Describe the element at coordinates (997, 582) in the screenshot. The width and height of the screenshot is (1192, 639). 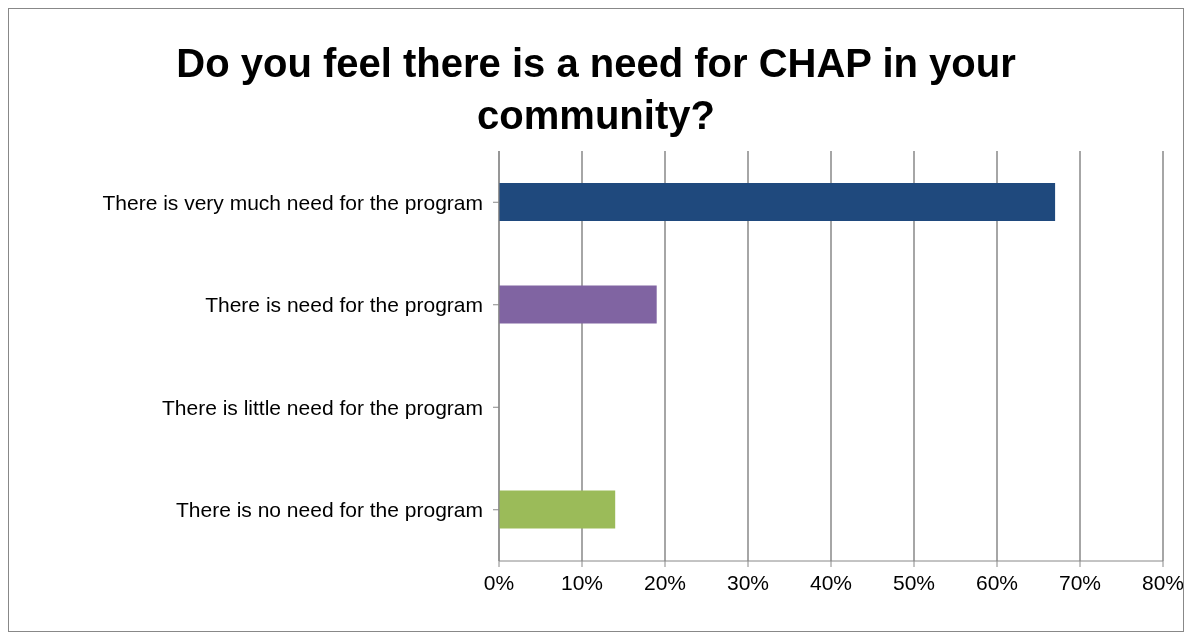
I see `x-tick-label: 60%` at that location.